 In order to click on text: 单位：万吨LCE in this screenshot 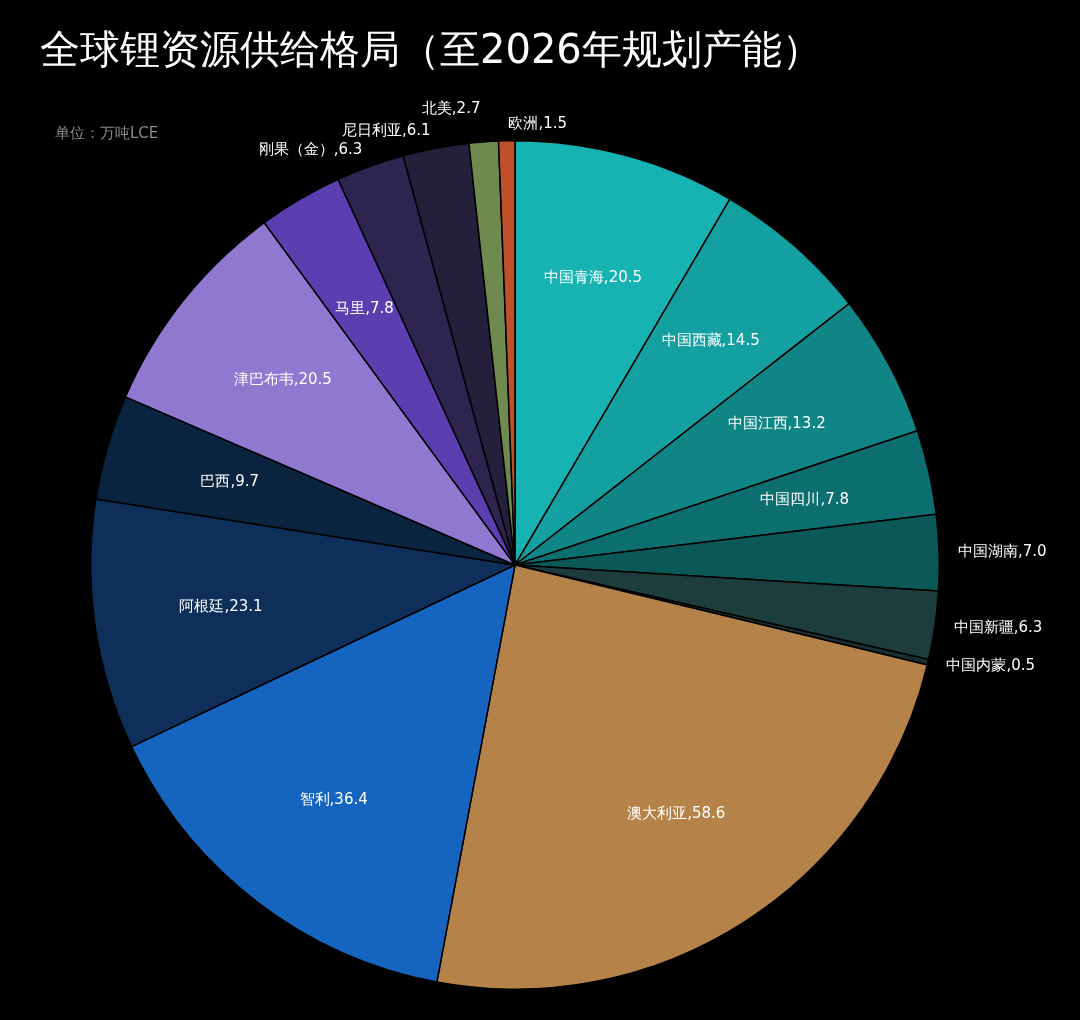, I will do `click(107, 133)`.